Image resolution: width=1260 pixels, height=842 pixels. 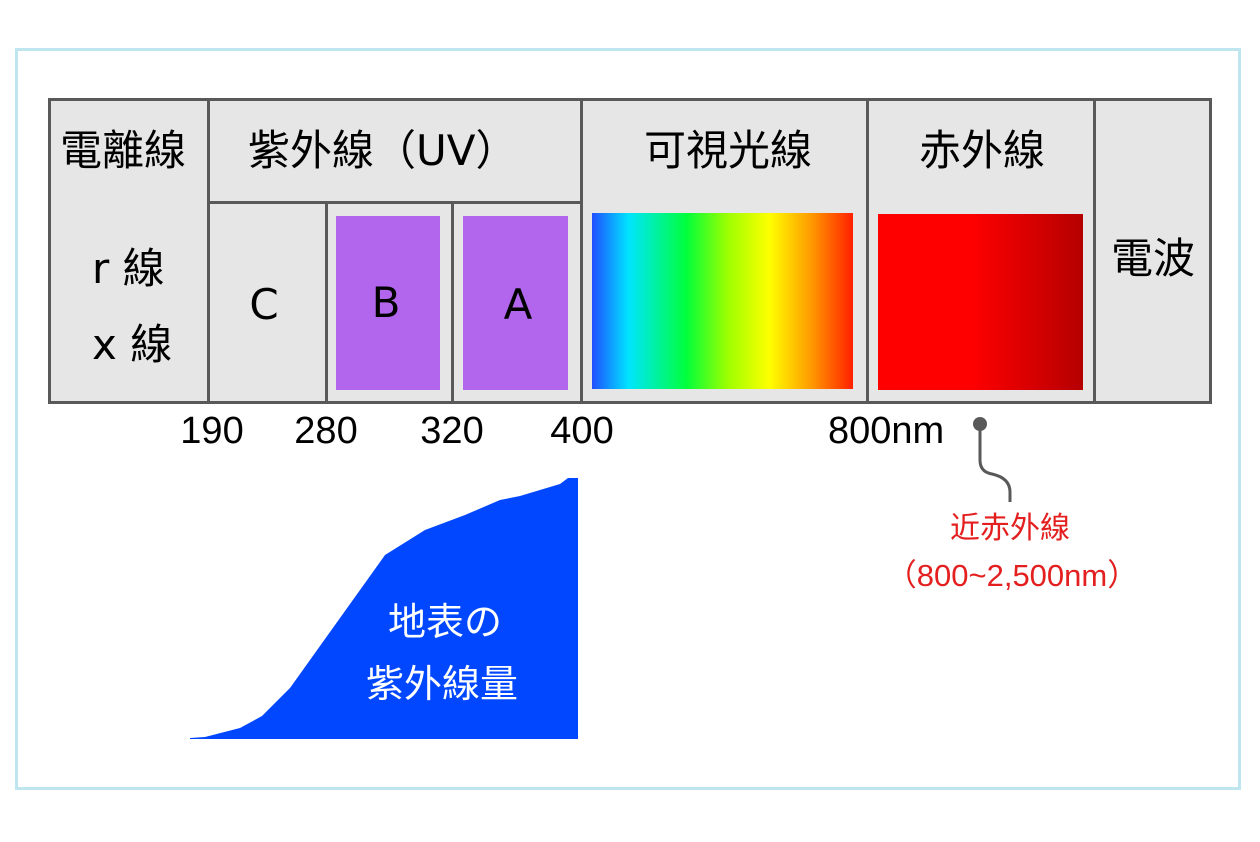 I want to click on uv-b-label: B, so click(x=386, y=302).